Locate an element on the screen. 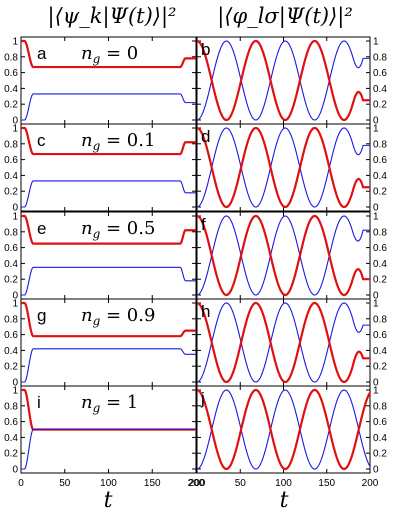  ng-value: = 0.5 is located at coordinates (127, 228).